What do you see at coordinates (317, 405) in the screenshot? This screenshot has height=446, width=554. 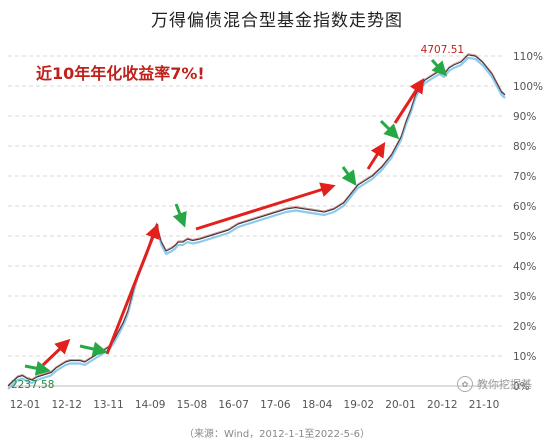 I see `x-tick-label: 18-04` at bounding box center [317, 405].